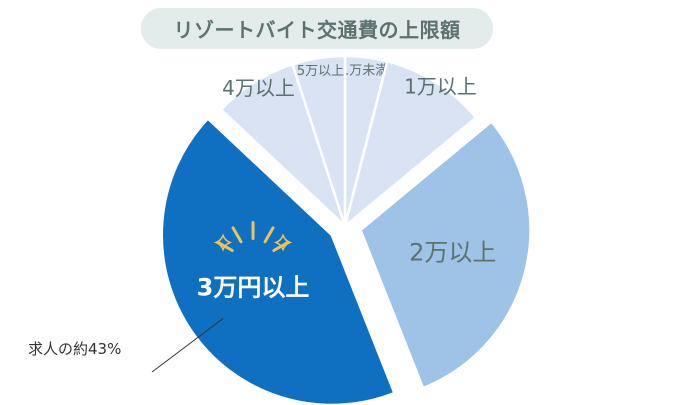 The width and height of the screenshot is (695, 405). What do you see at coordinates (187, 345) in the screenshot?
I see `annotation-leader-line` at bounding box center [187, 345].